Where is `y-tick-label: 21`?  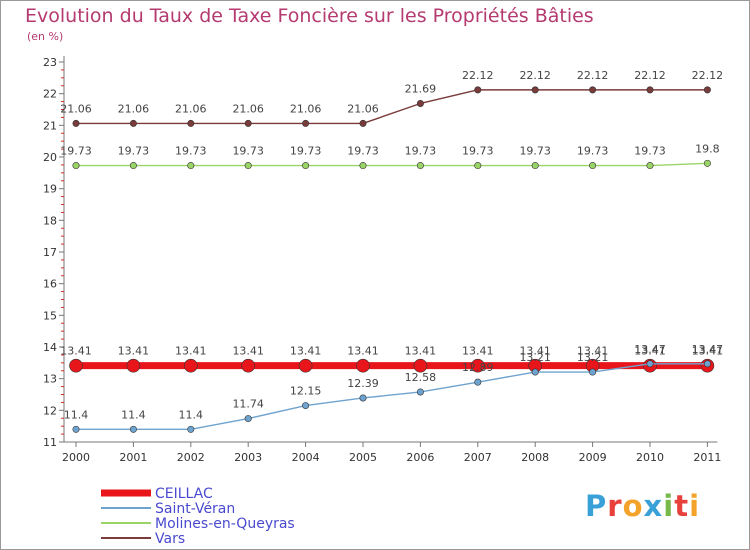
y-tick-label: 21 is located at coordinates (50, 125).